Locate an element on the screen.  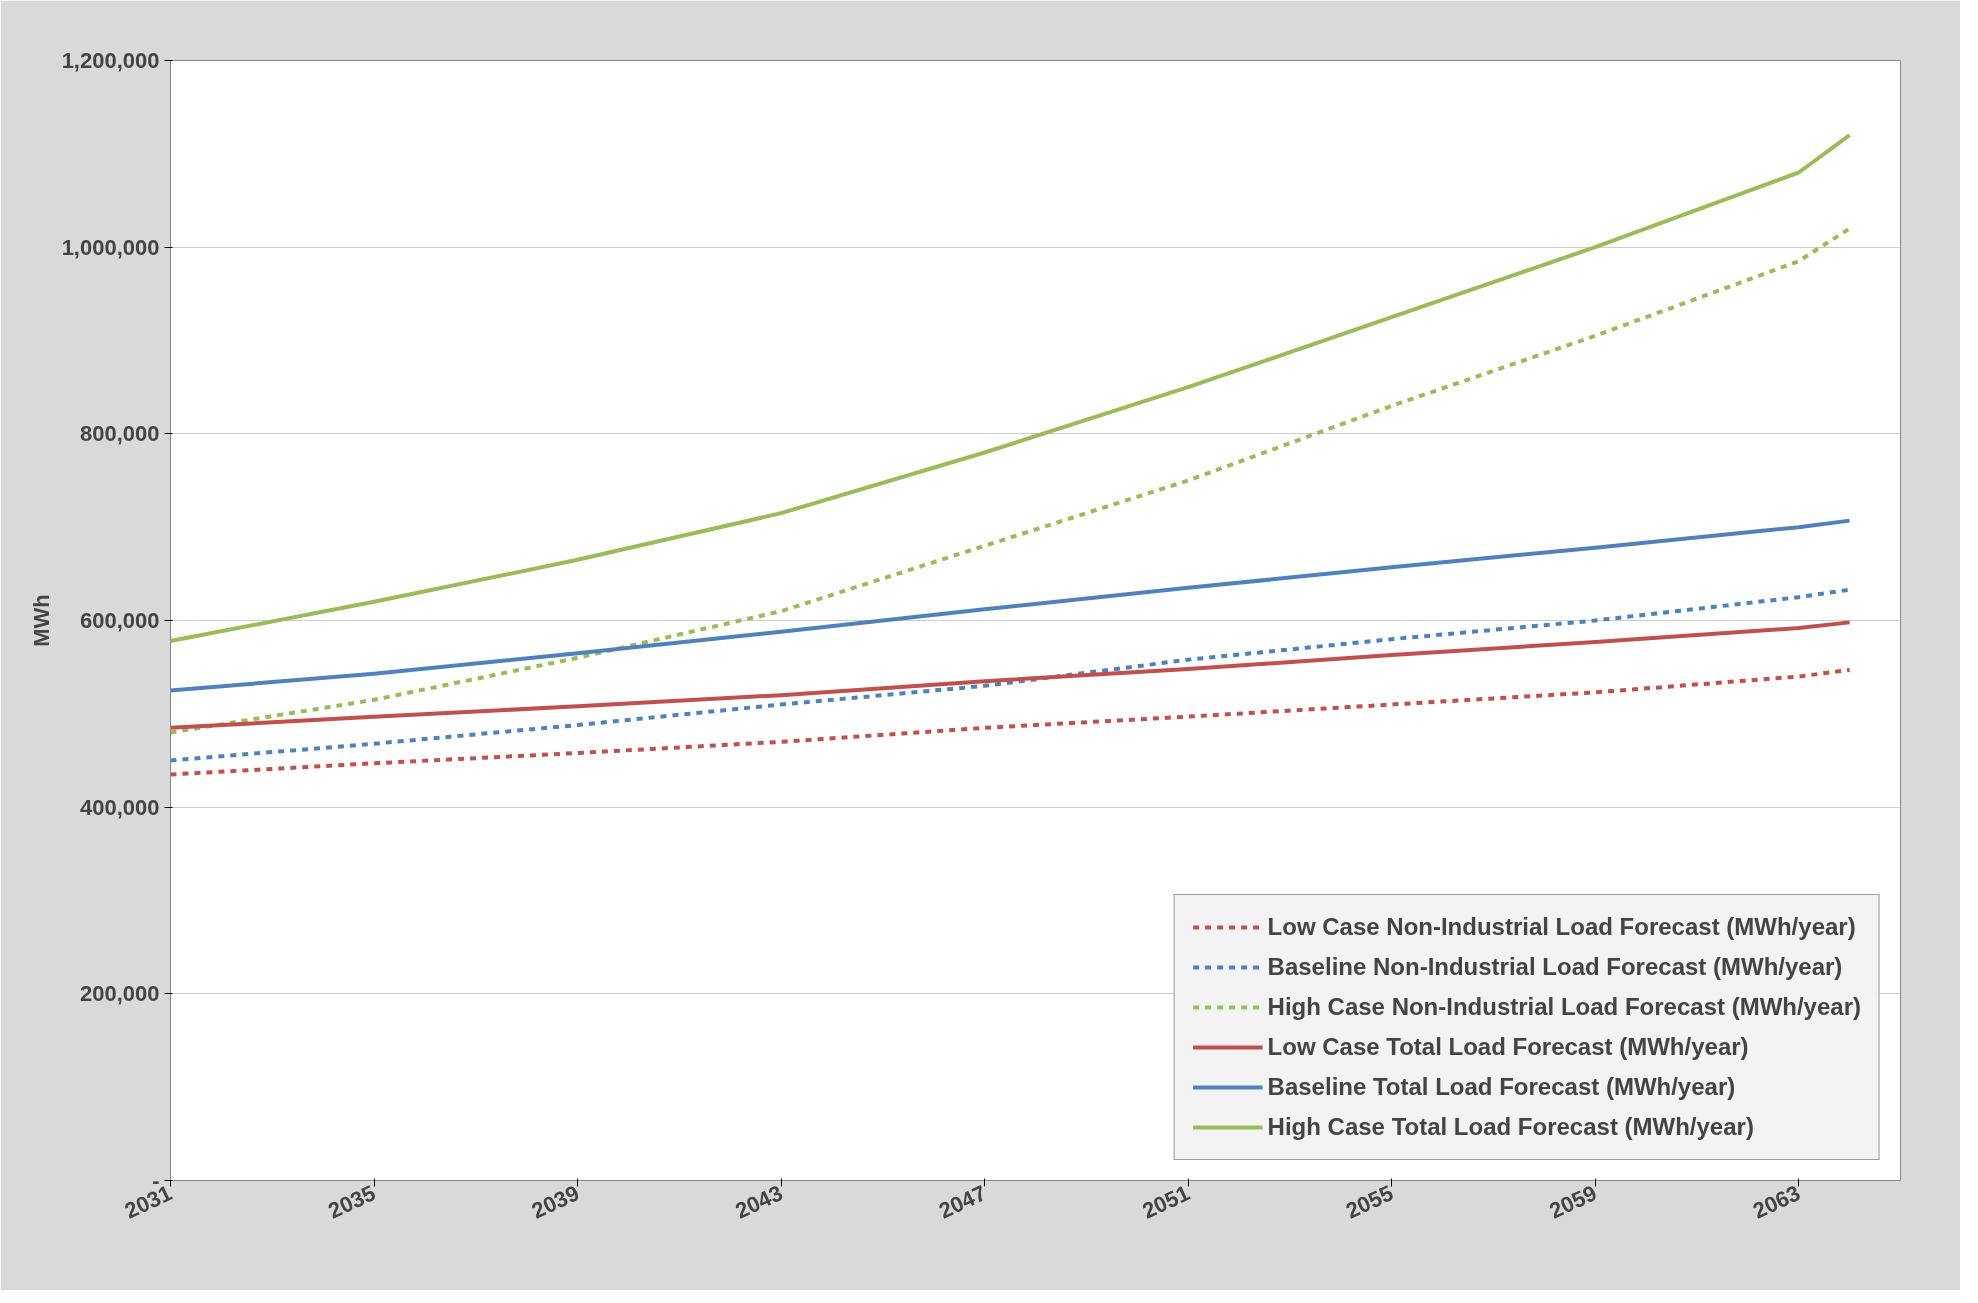
y-tick-label: 1,000,000 is located at coordinates (110, 247).